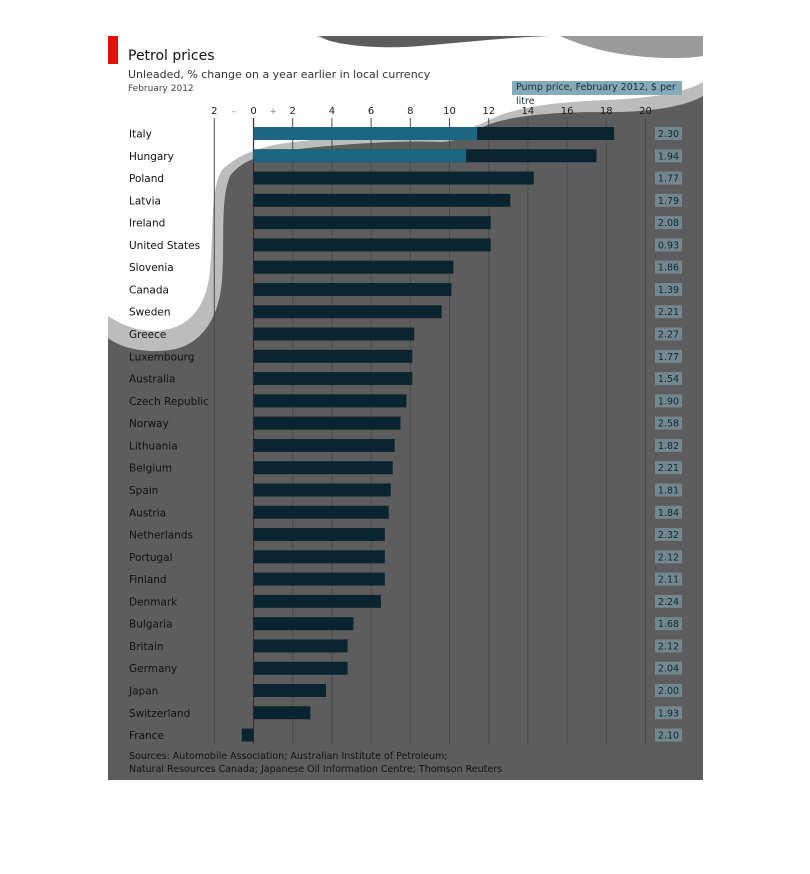 The height and width of the screenshot is (874, 810). I want to click on category-label: France, so click(146, 736).